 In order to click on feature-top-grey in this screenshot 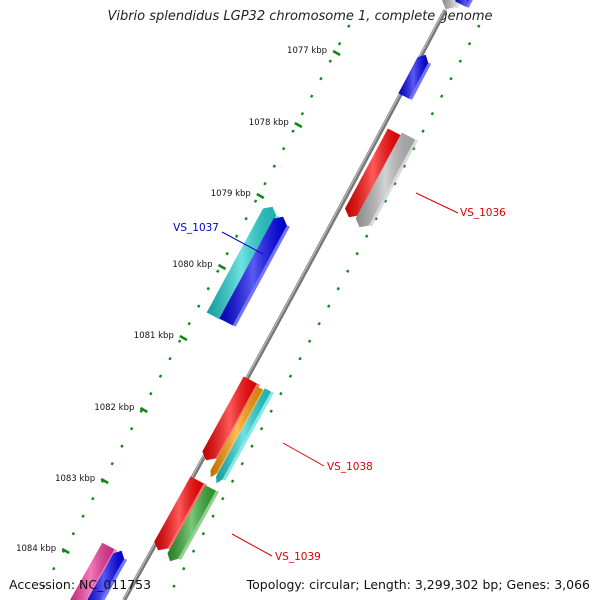, I will do `click(456, 5)`.